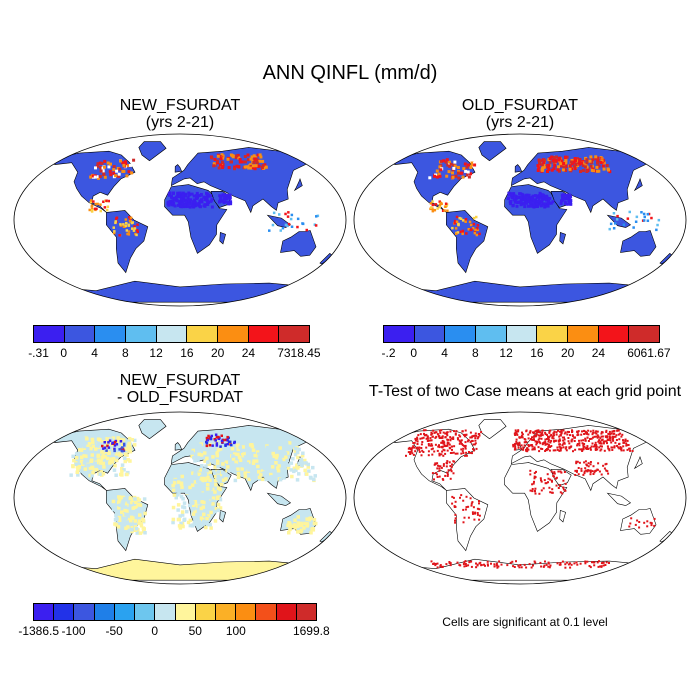  Describe the element at coordinates (562, 516) in the screenshot. I see `continent-madagascar` at that location.